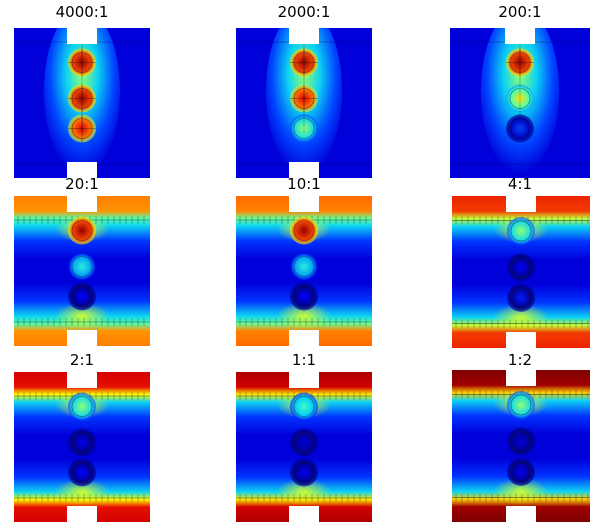 The height and width of the screenshot is (527, 597). What do you see at coordinates (520, 12) in the screenshot?
I see `panel-title: 200:1` at bounding box center [520, 12].